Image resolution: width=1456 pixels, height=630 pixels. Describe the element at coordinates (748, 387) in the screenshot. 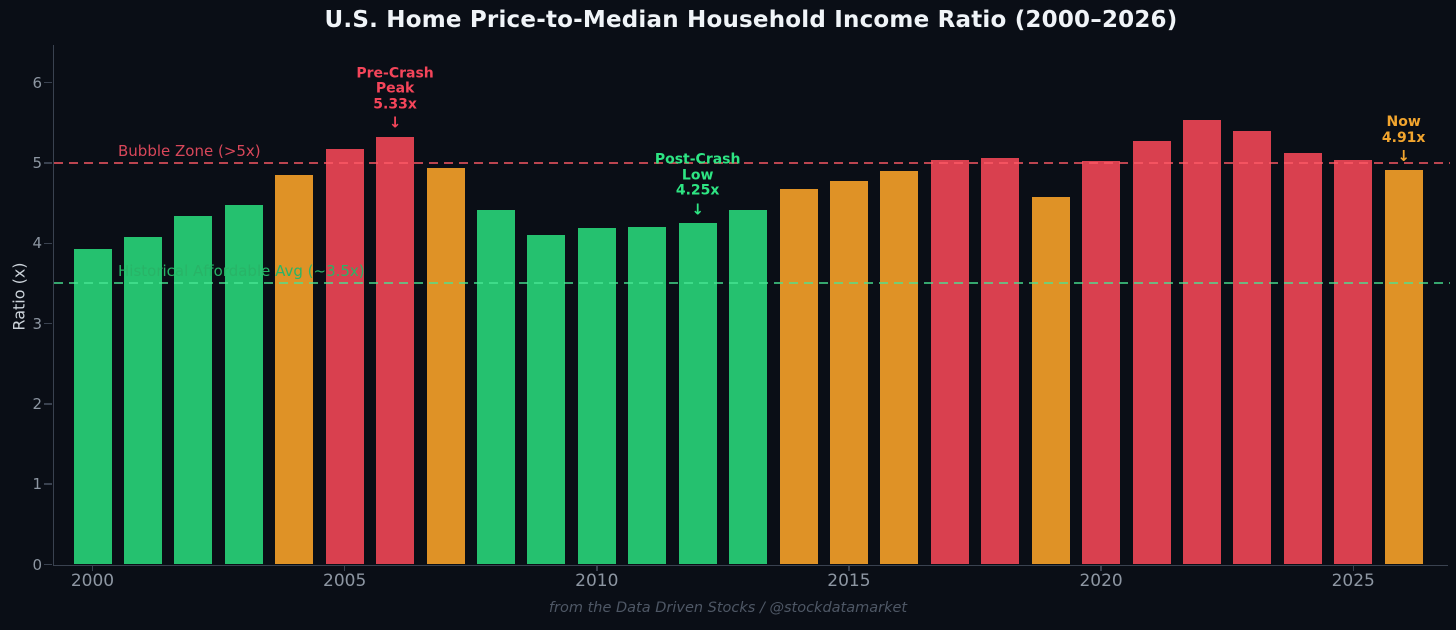

I see `bar-2013` at that location.